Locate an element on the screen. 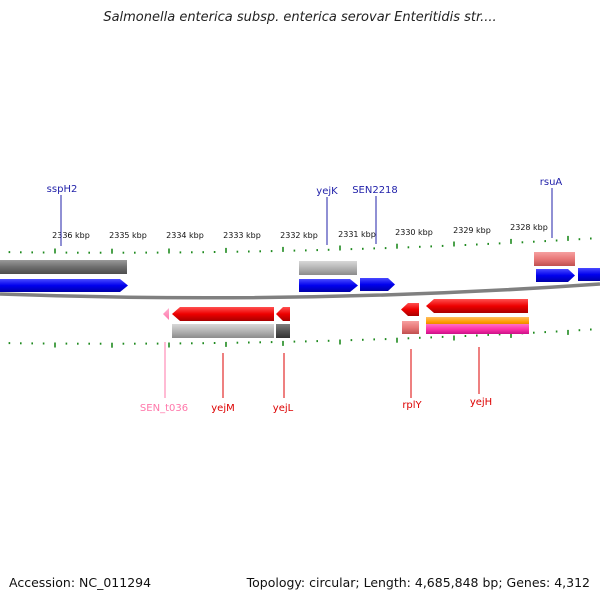 The width and height of the screenshot is (600, 600). tick-track-bottom is located at coordinates (300, 338).